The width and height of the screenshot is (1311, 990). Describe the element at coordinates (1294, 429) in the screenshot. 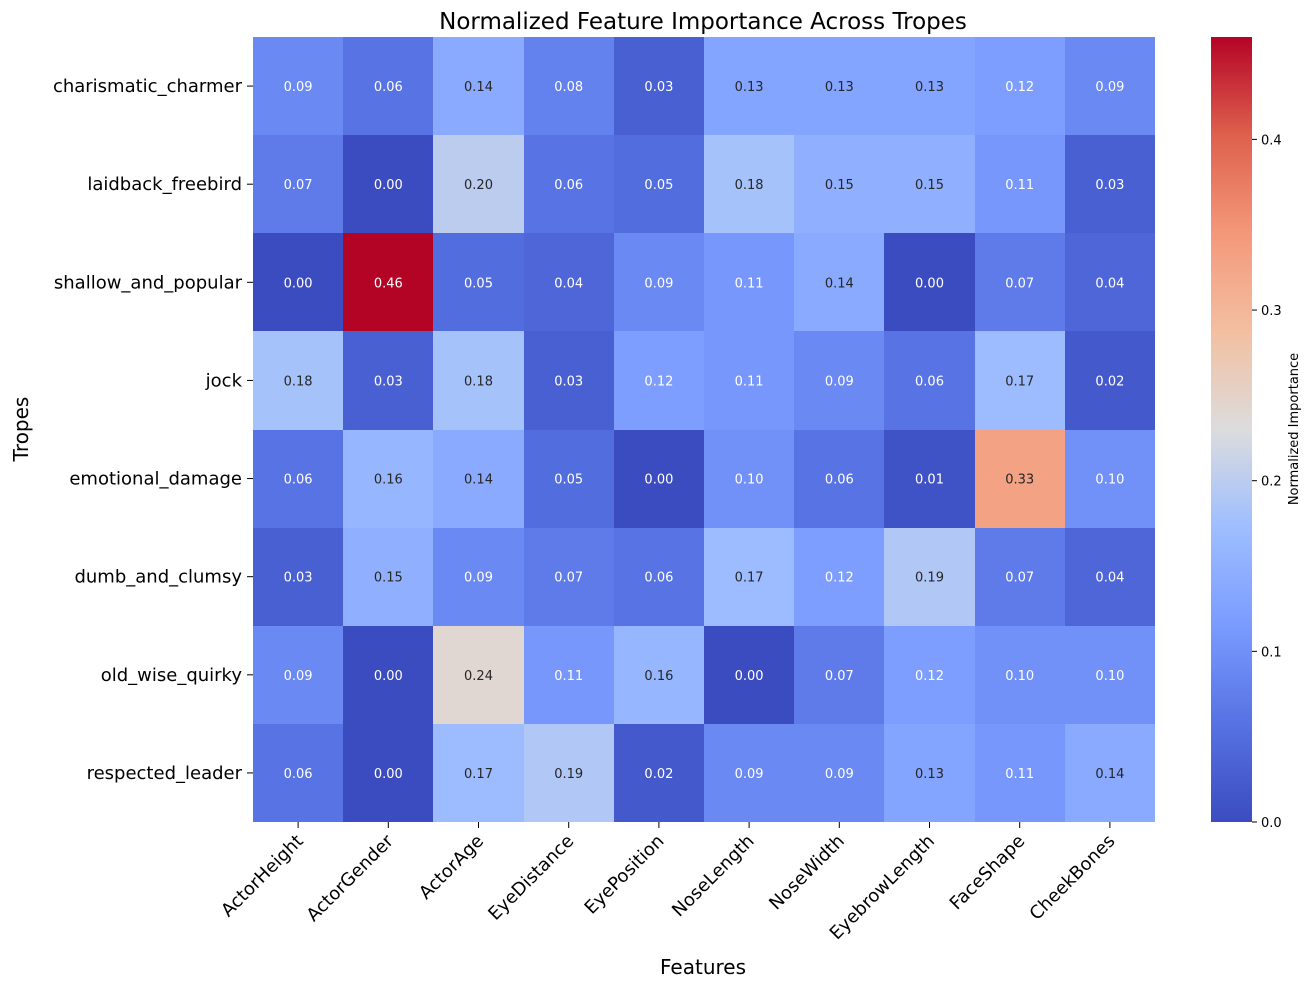

I see `colorbar-label: Normalized Importance` at that location.